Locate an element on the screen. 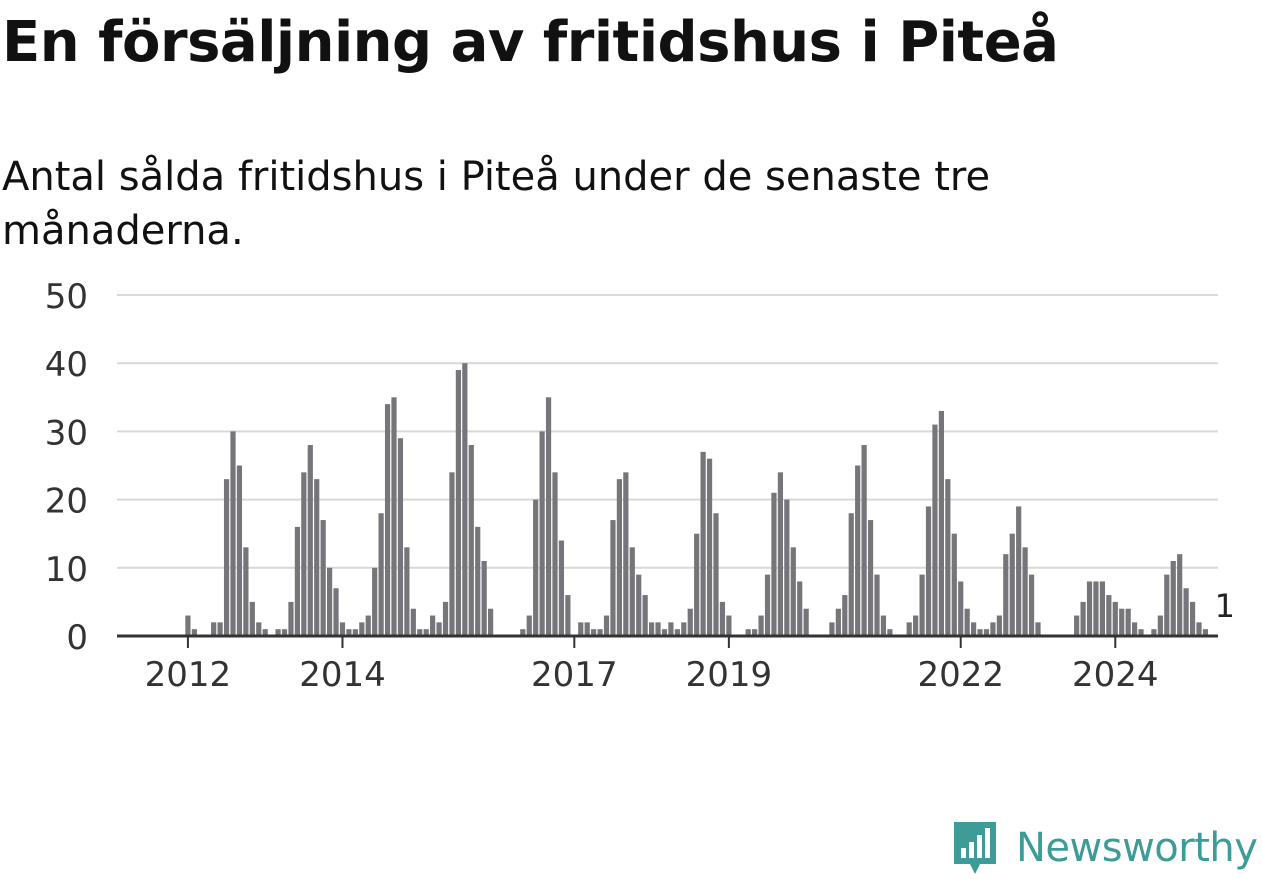 This screenshot has width=1262, height=879. x-tick-label: 2012 is located at coordinates (188, 675).